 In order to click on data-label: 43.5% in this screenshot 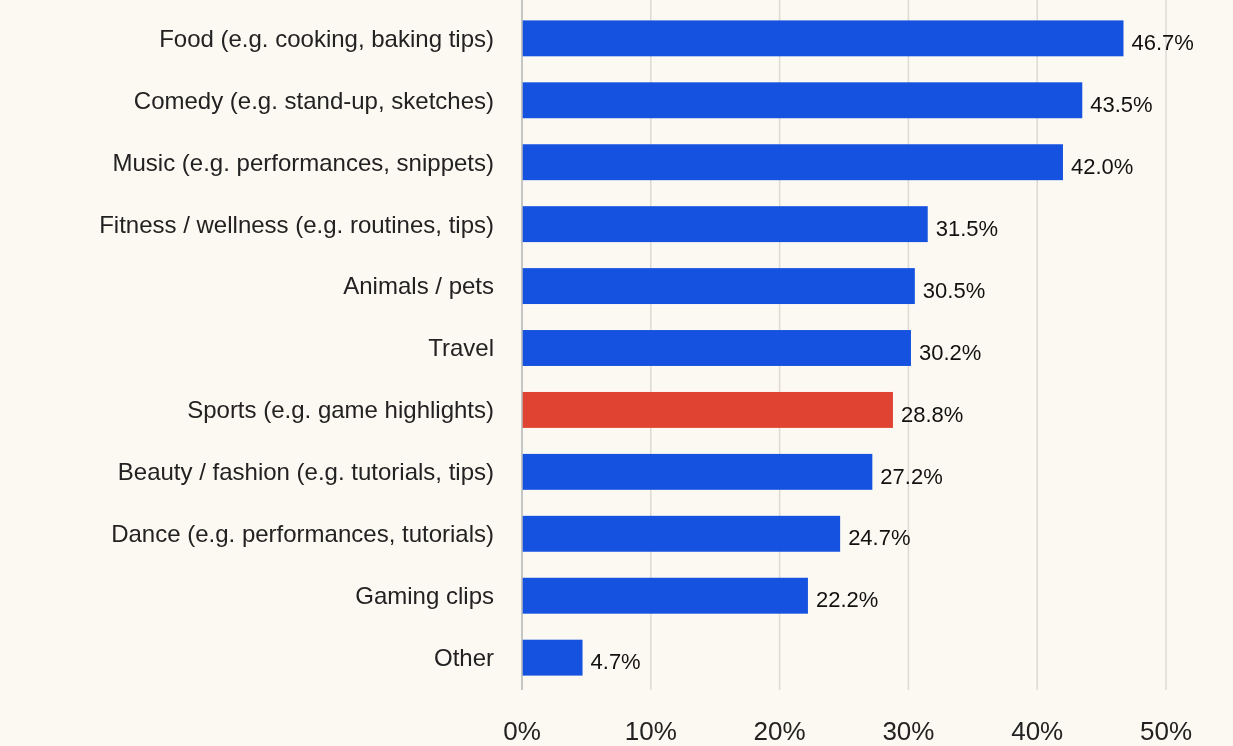, I will do `click(1121, 104)`.